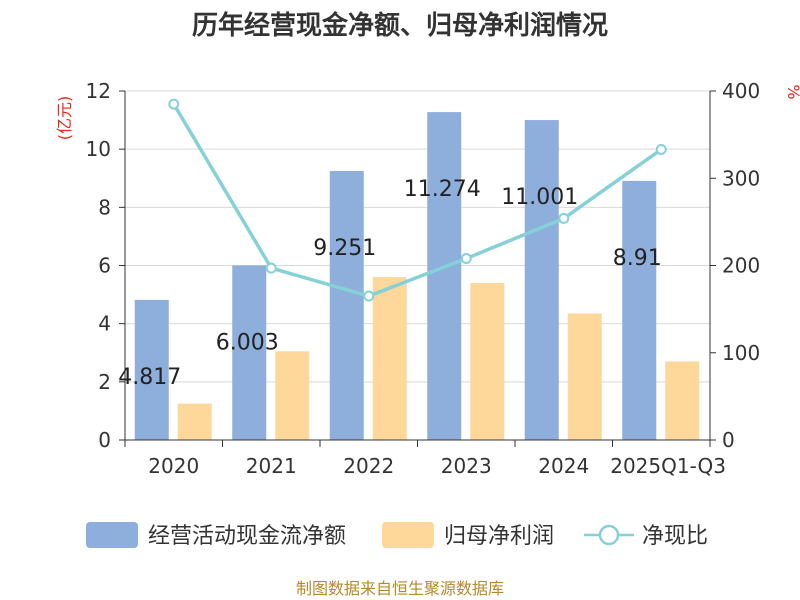 The height and width of the screenshot is (600, 800). What do you see at coordinates (173, 466) in the screenshot?
I see `x-tick-label: 2020` at bounding box center [173, 466].